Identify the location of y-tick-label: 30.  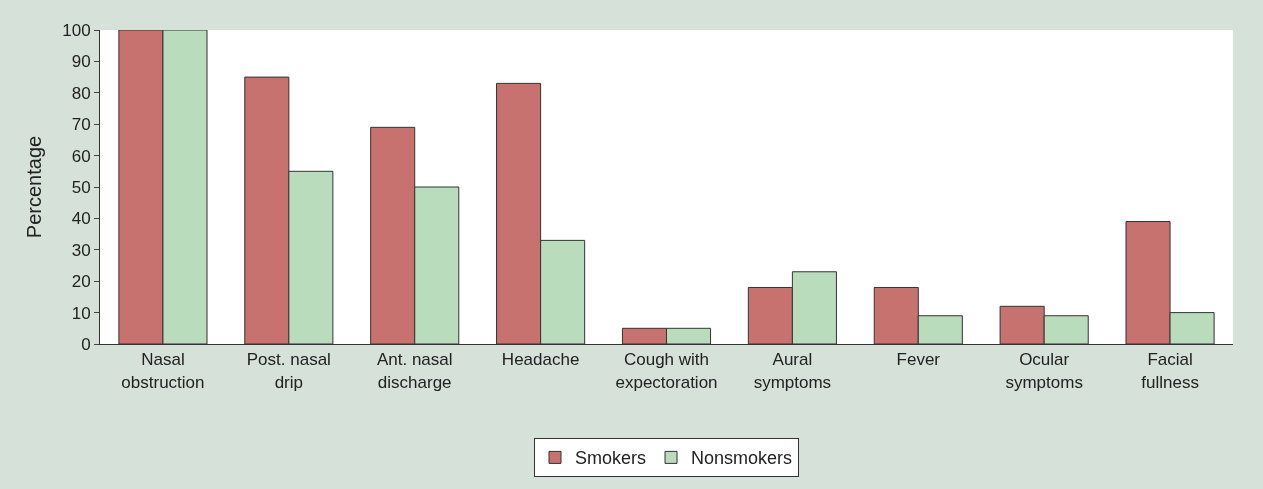
(81, 250).